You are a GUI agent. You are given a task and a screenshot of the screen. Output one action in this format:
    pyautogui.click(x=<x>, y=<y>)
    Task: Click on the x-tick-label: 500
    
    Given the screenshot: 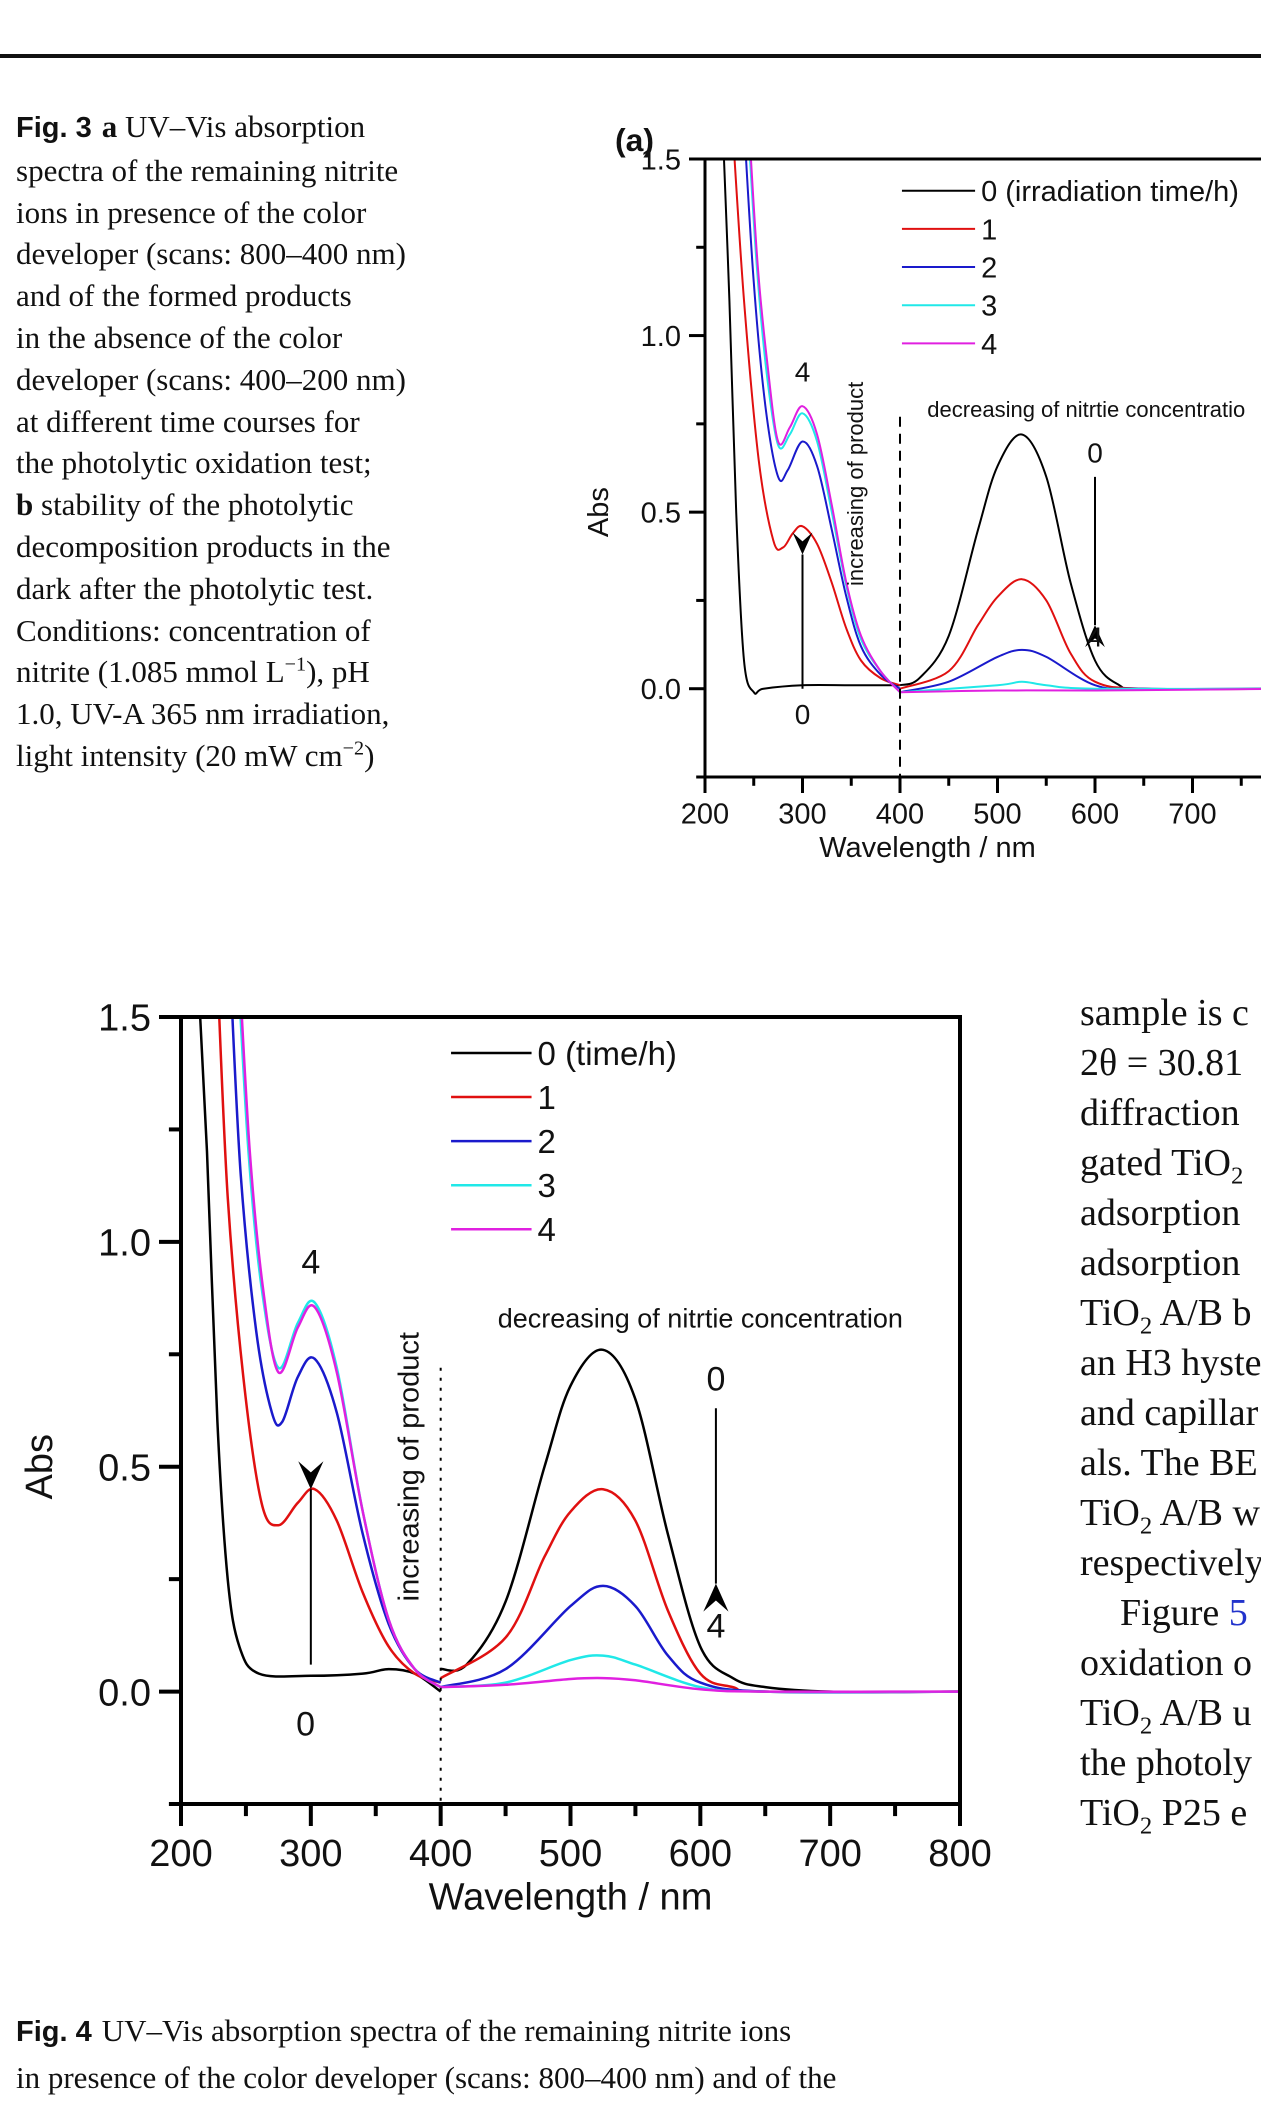 What is the action you would take?
    pyautogui.click(x=570, y=1854)
    